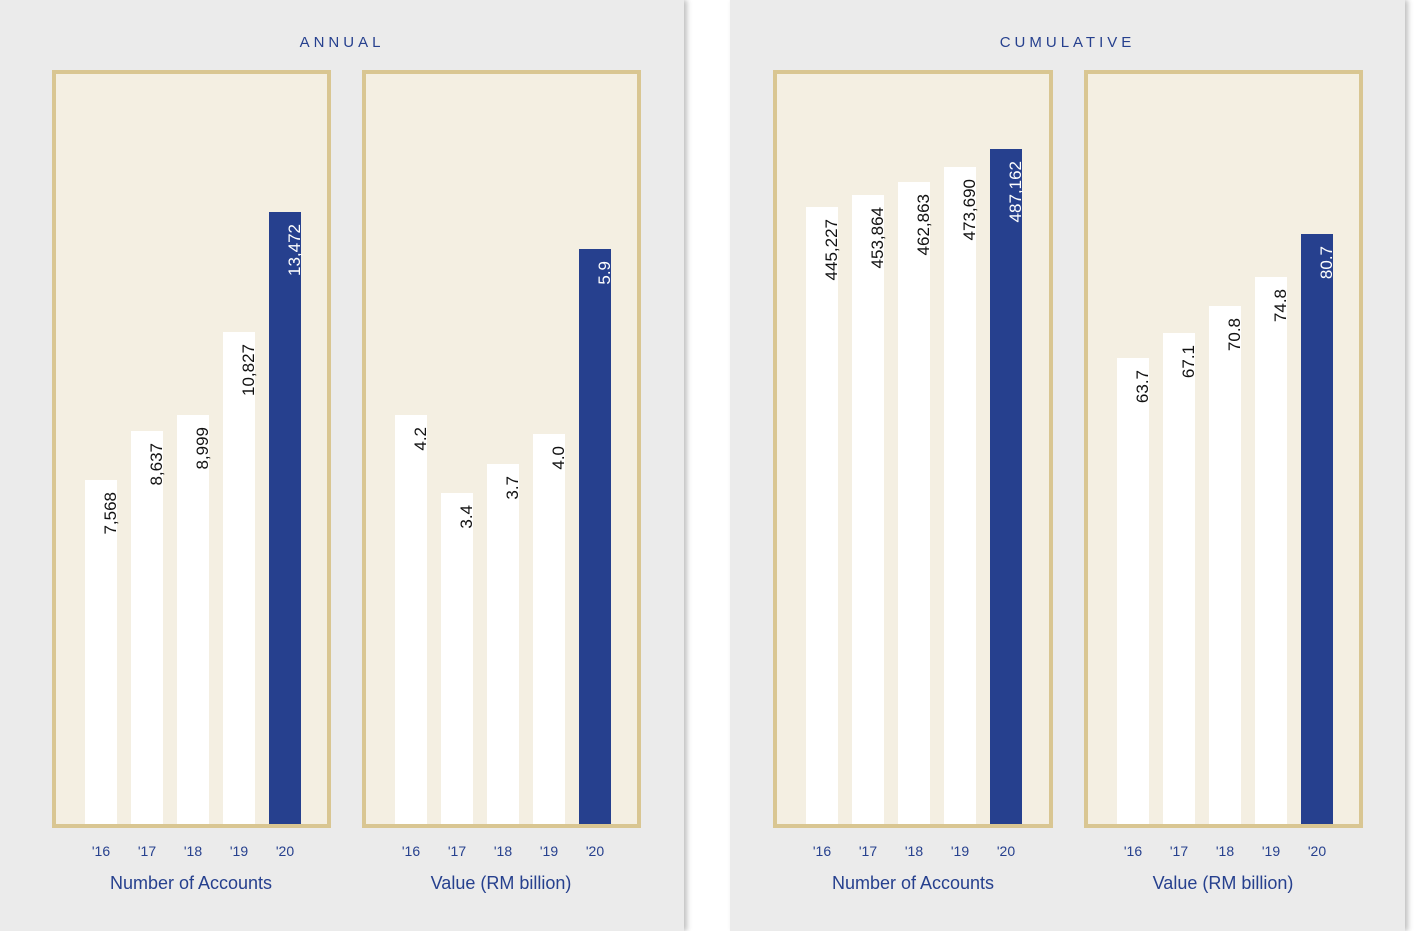 This screenshot has height=931, width=1416. What do you see at coordinates (915, 503) in the screenshot?
I see `bar: 462,863` at bounding box center [915, 503].